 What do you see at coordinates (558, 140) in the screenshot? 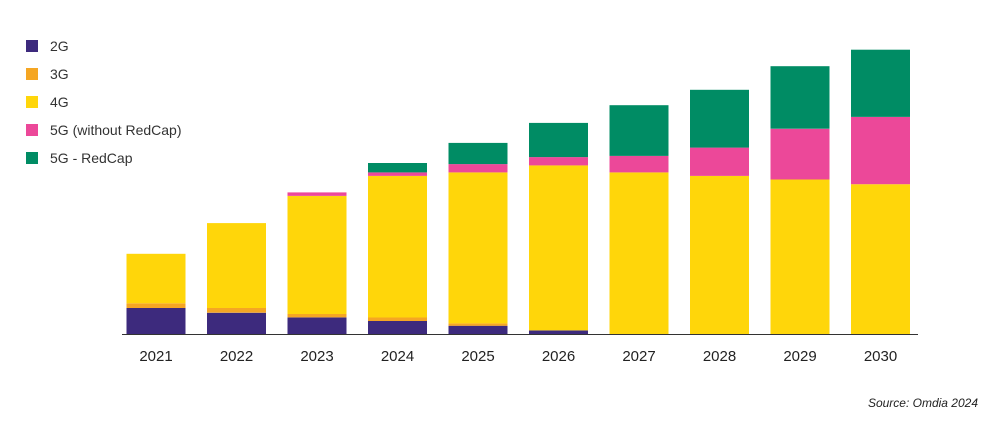
I see `bar-segment-2026-5g-redcap` at bounding box center [558, 140].